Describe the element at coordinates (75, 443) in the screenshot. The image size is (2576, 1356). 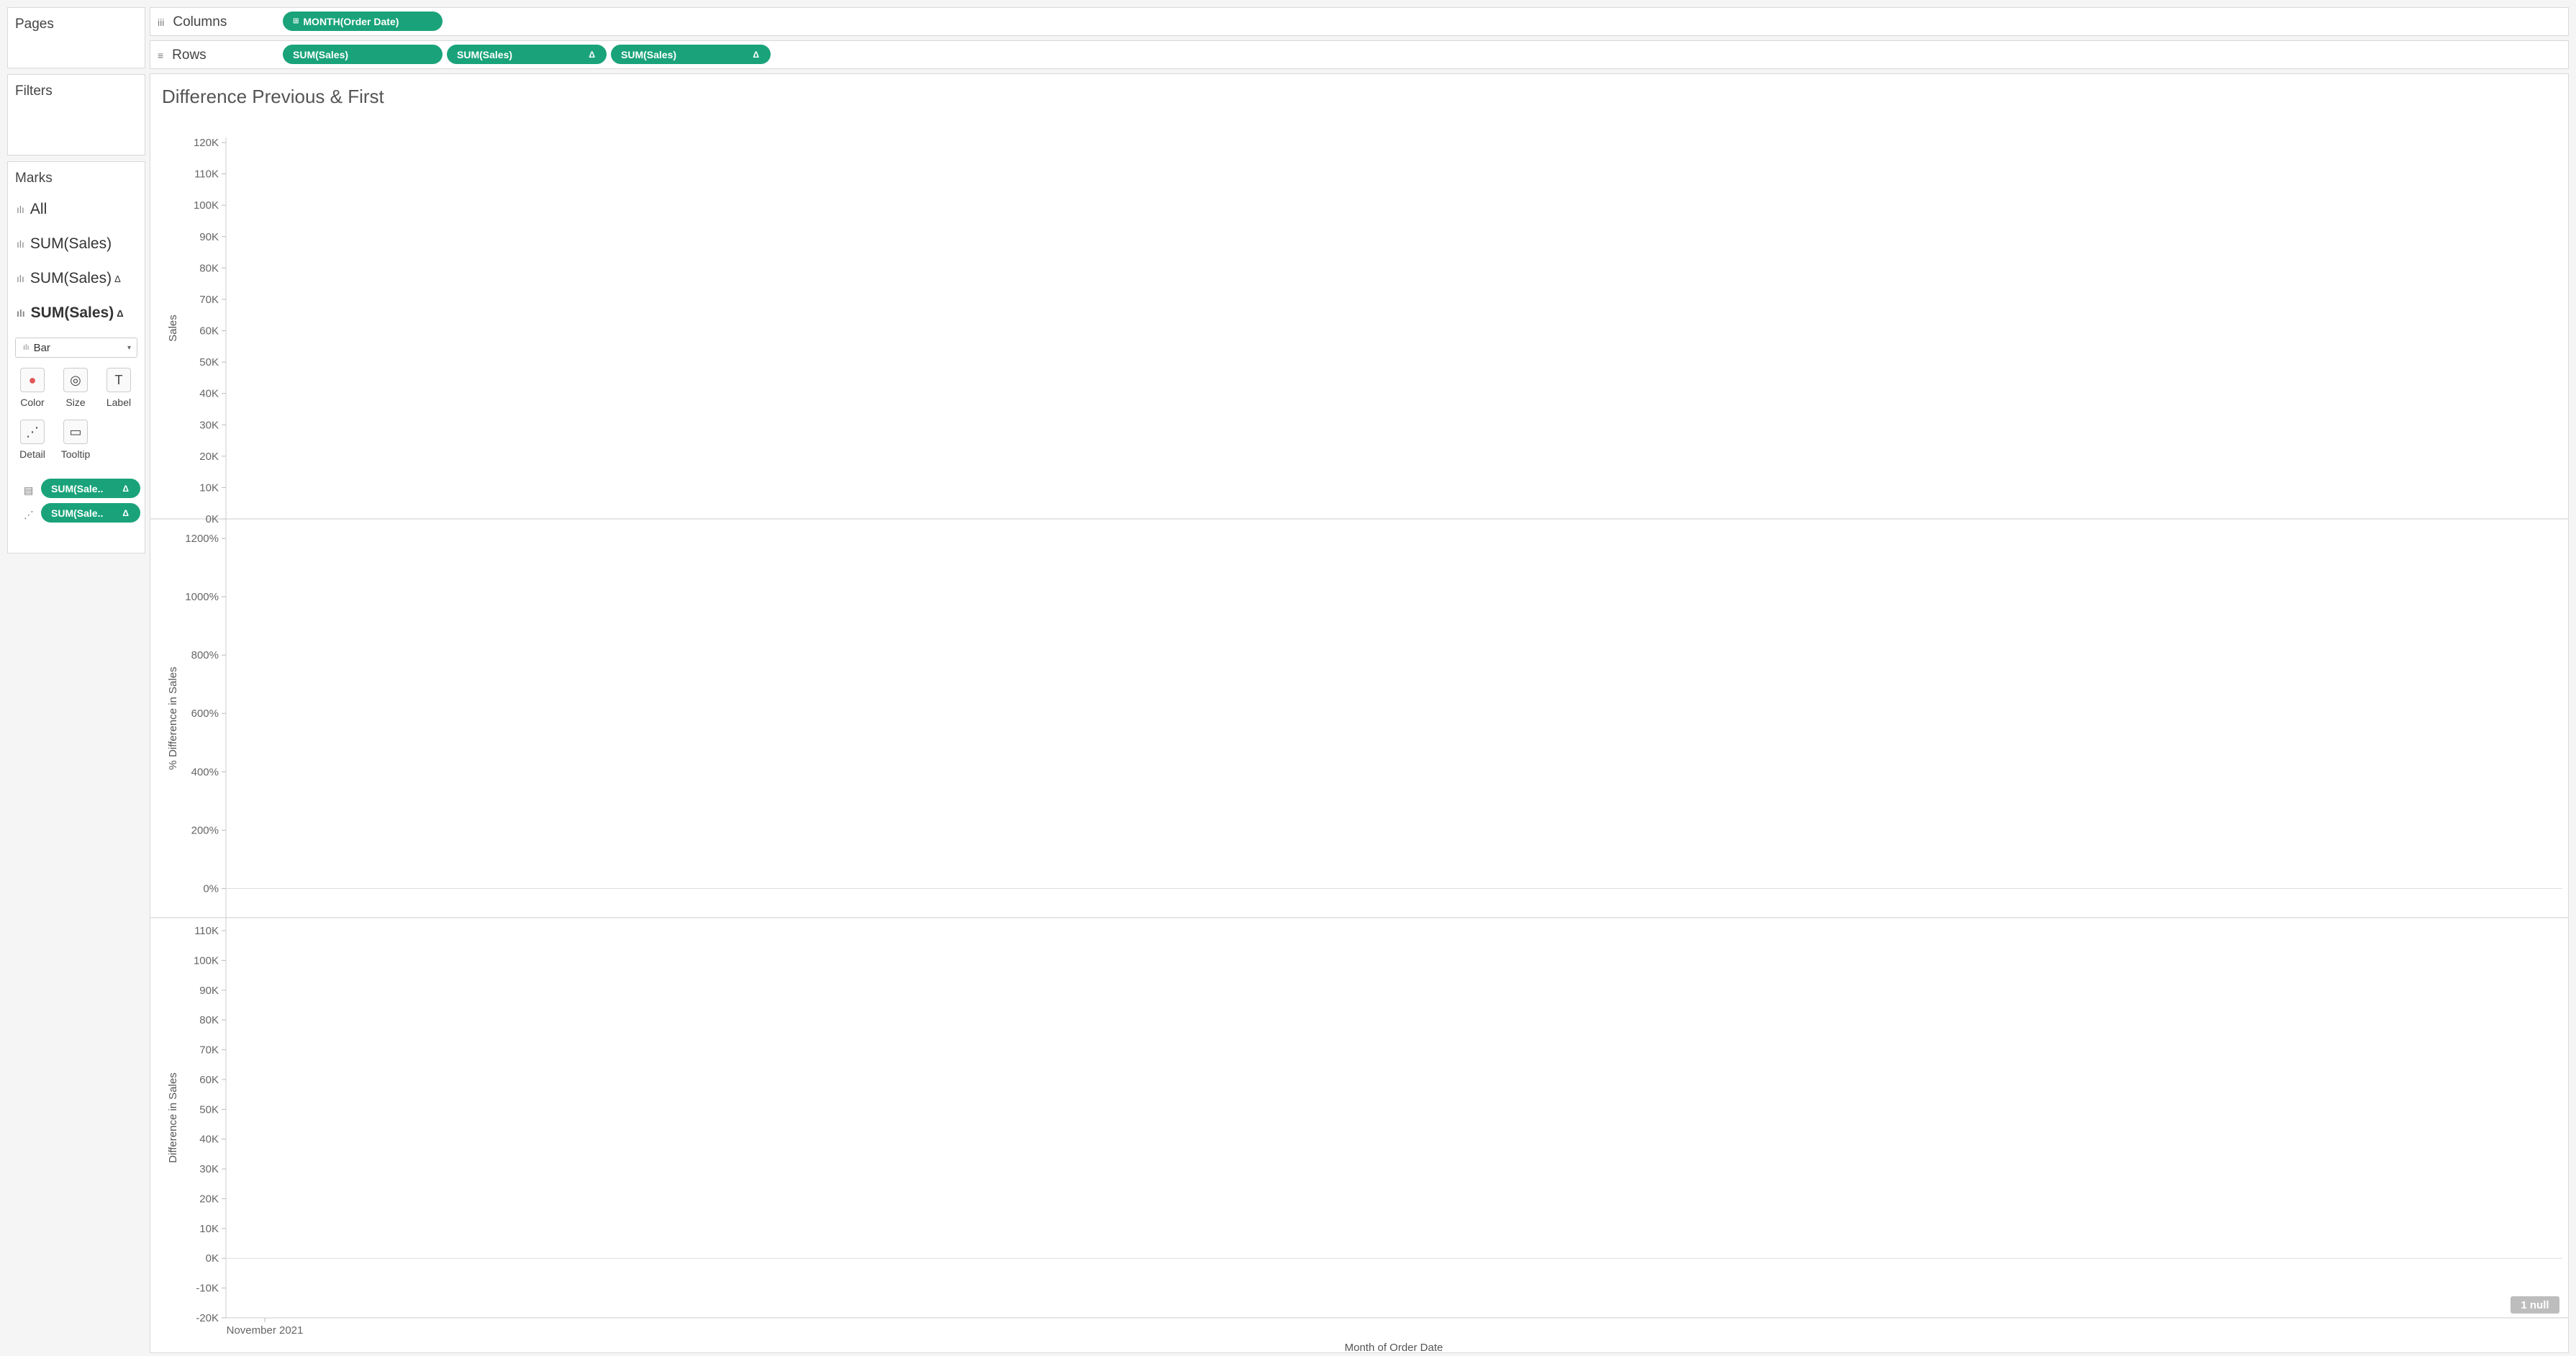
I see `tooltip-button: ▭ Tooltip` at that location.